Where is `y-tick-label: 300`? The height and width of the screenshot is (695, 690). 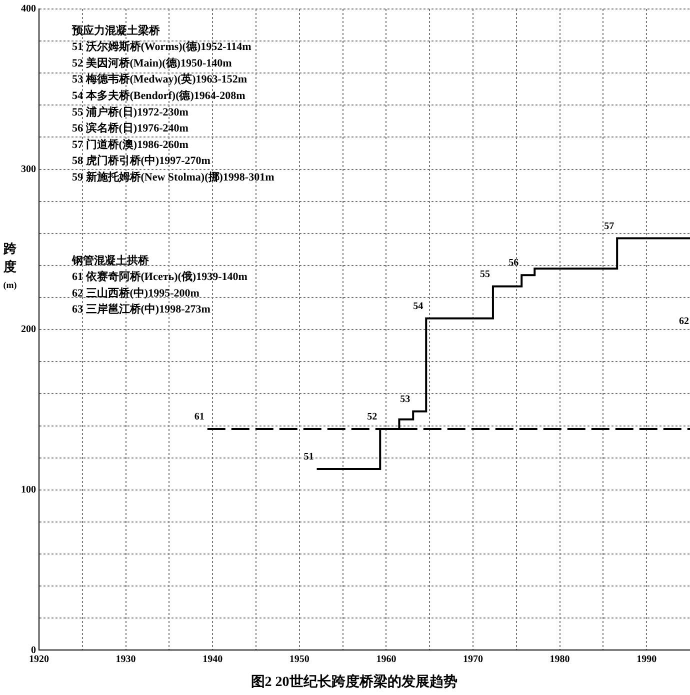
y-tick-label: 300 is located at coordinates (28, 169).